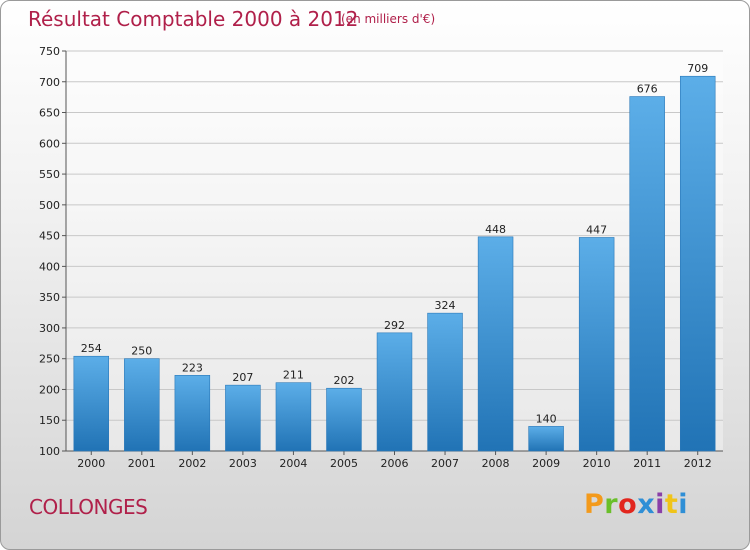  What do you see at coordinates (671, 504) in the screenshot?
I see `logo-letter: t` at bounding box center [671, 504].